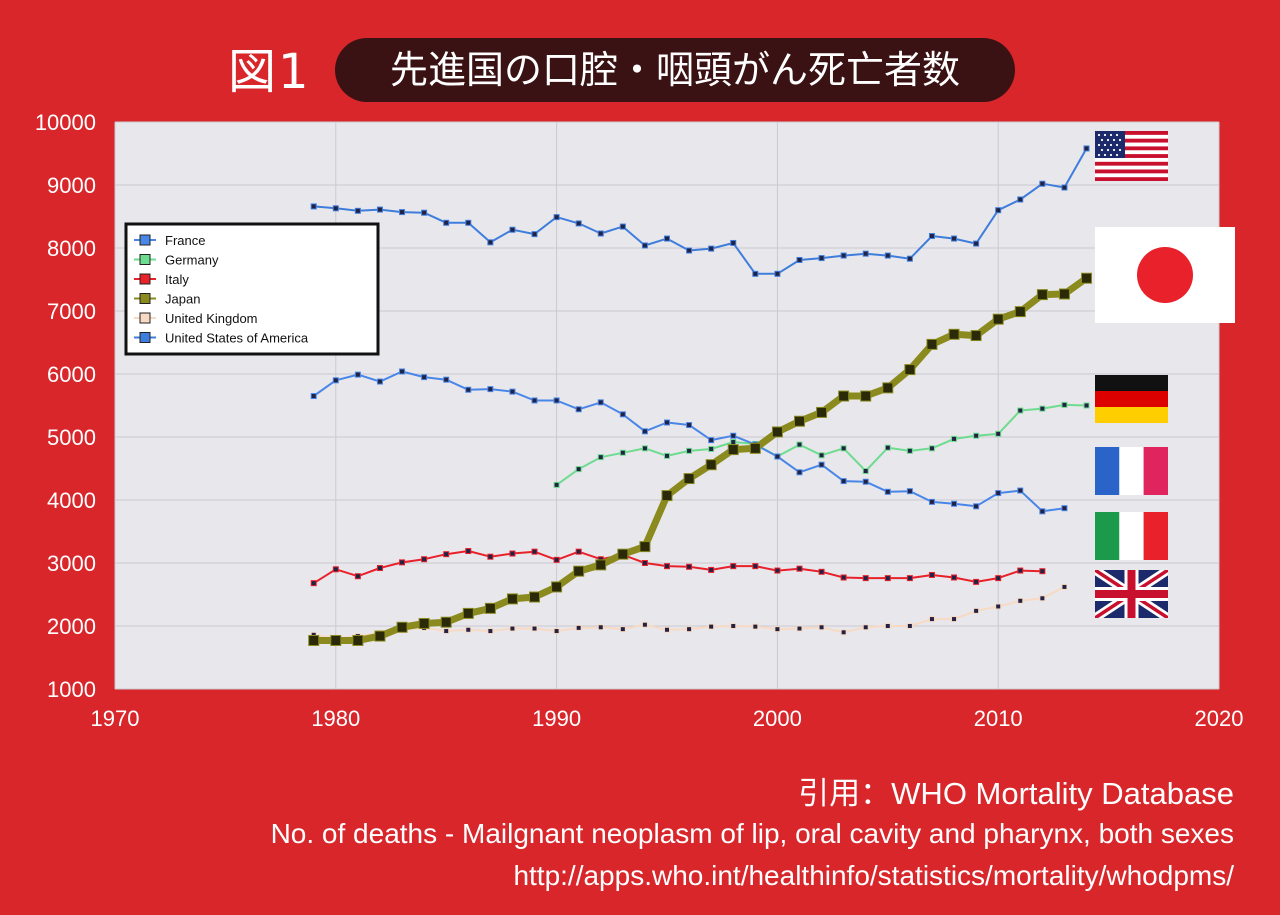 This screenshot has height=915, width=1280. I want to click on y-tick-label: 6000, so click(71, 374).